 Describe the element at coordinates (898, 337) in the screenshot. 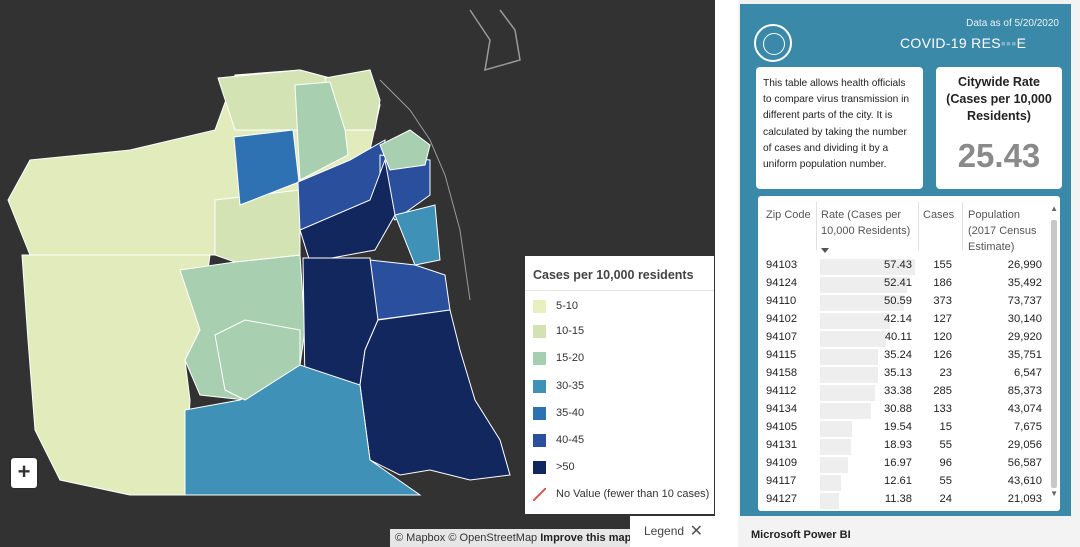

I see `rate-cell: 40.11` at that location.